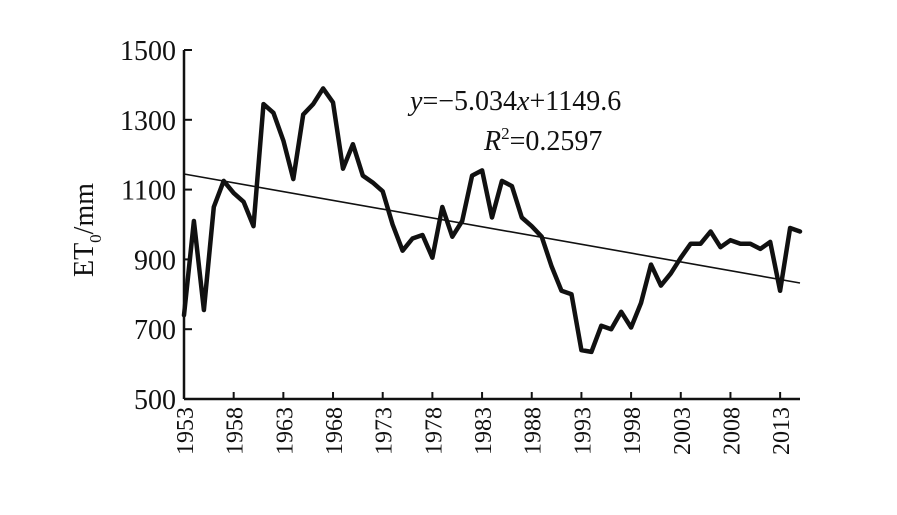 This screenshot has height=515, width=897. I want to click on r-squared-label: R2=0.2597, so click(542, 140).